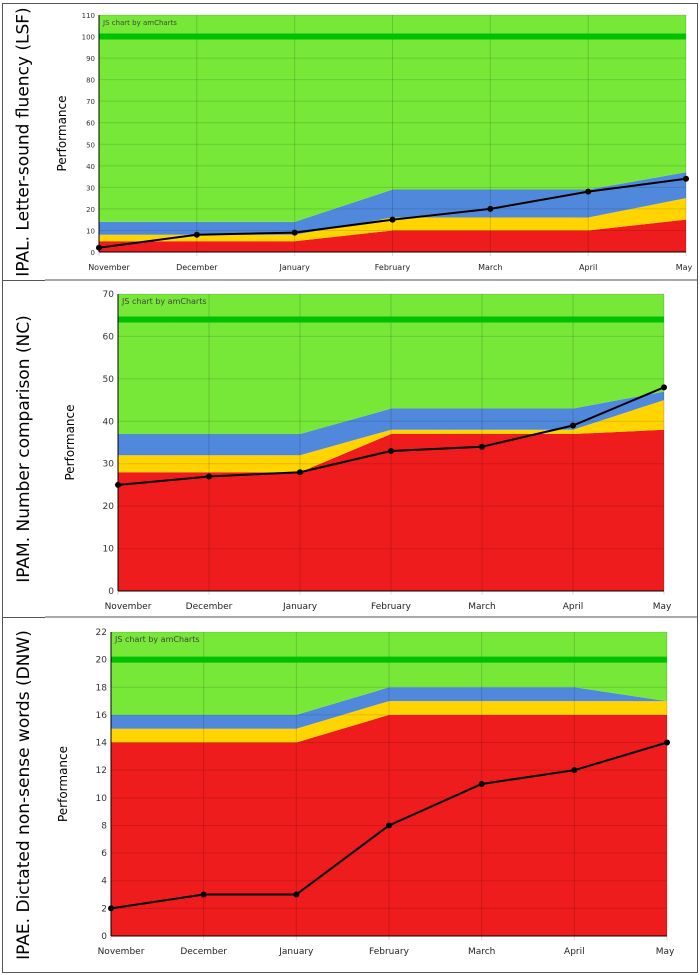  What do you see at coordinates (102, 688) in the screenshot?
I see `y-tick-label: 18` at bounding box center [102, 688].